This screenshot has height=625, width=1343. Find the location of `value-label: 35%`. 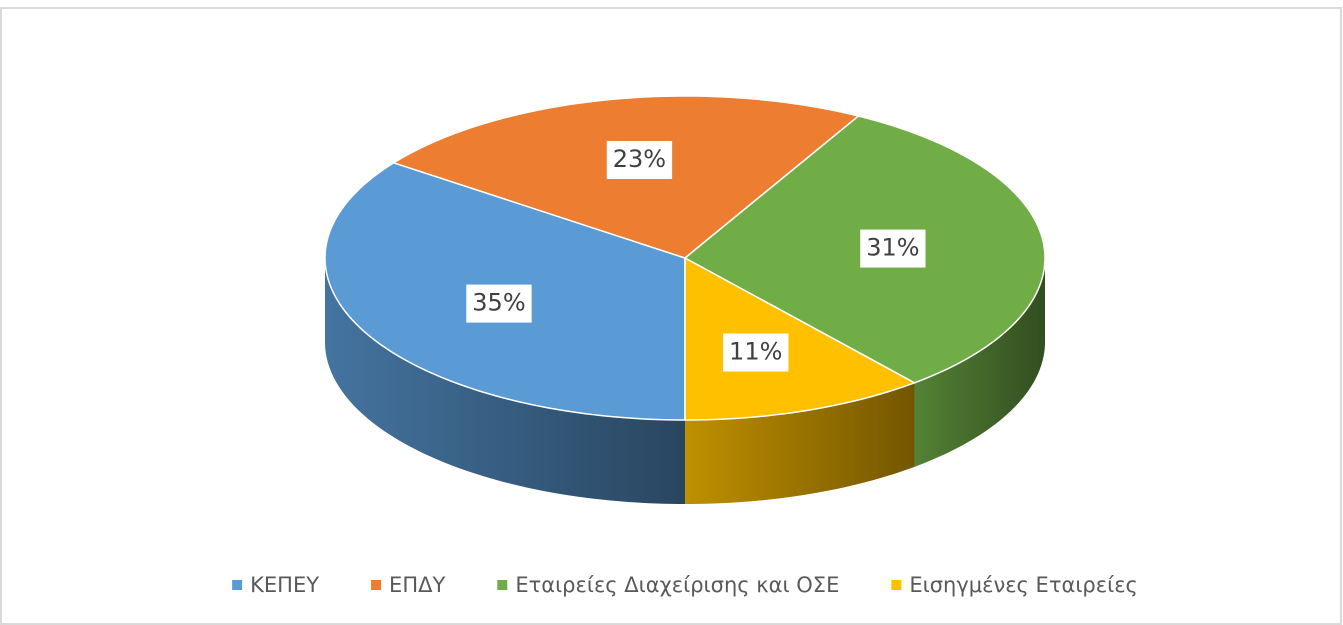

value-label: 35% is located at coordinates (498, 303).